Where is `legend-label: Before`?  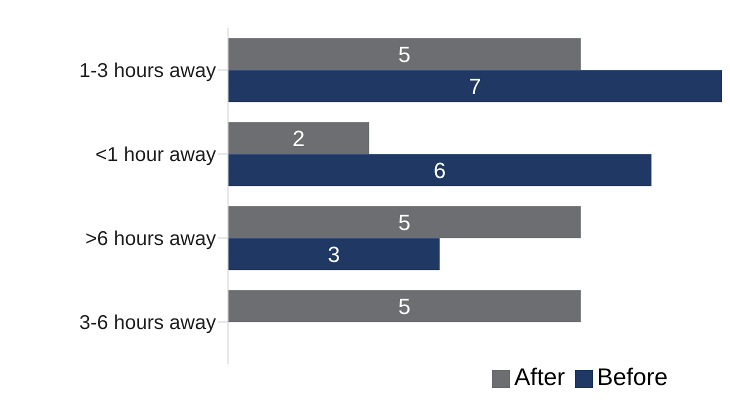 legend-label: Before is located at coordinates (632, 377).